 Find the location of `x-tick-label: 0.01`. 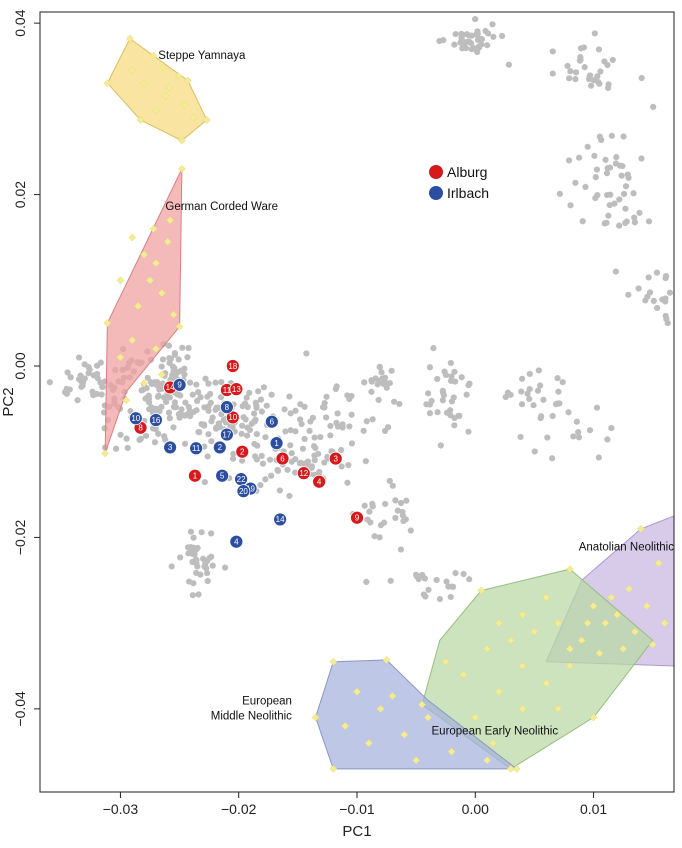

x-tick-label: 0.01 is located at coordinates (593, 809).